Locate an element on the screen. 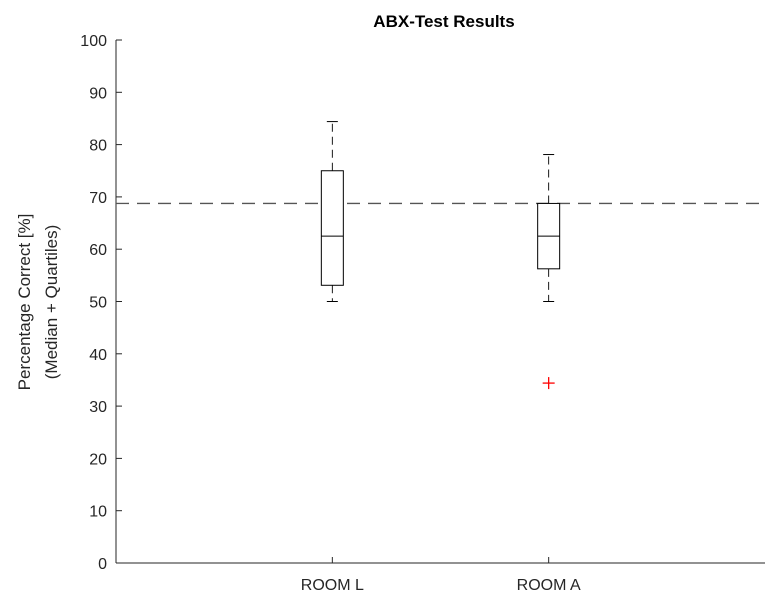 The width and height of the screenshot is (766, 594). y-tick-label: 50 is located at coordinates (98, 303).